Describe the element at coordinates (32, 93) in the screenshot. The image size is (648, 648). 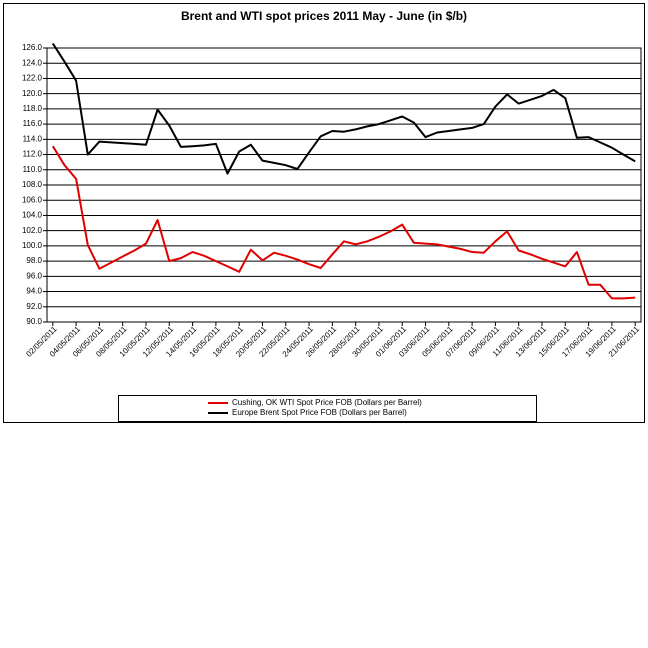
I see `y-tick-label: 120.0` at that location.